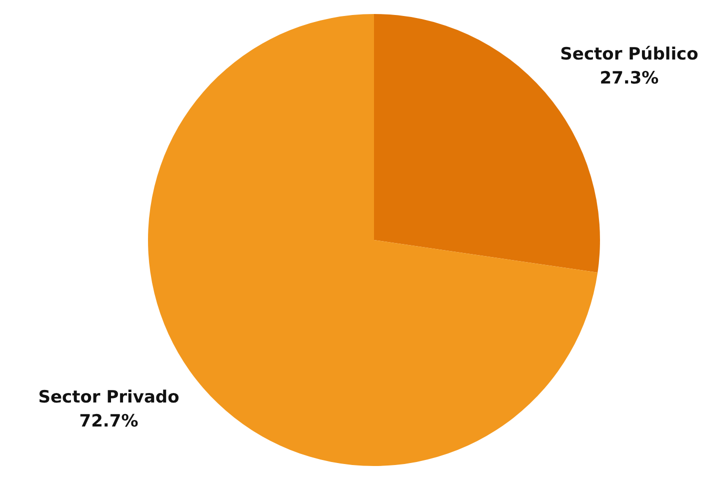 The width and height of the screenshot is (725, 483). Describe the element at coordinates (629, 78) in the screenshot. I see `data-label: 27.3%` at that location.